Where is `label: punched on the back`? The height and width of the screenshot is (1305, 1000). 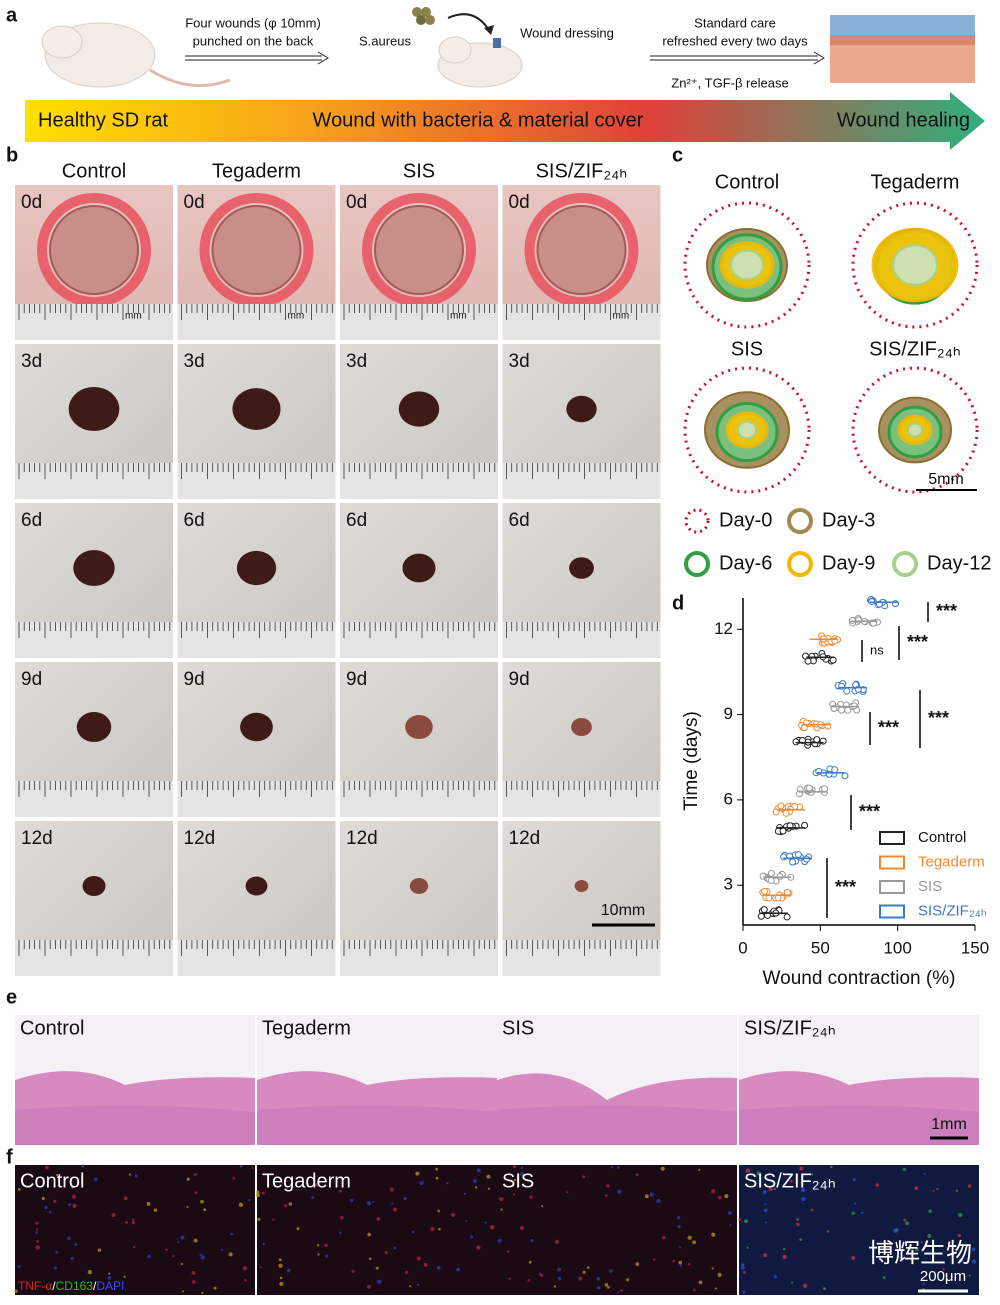 label: punched on the back is located at coordinates (253, 40).